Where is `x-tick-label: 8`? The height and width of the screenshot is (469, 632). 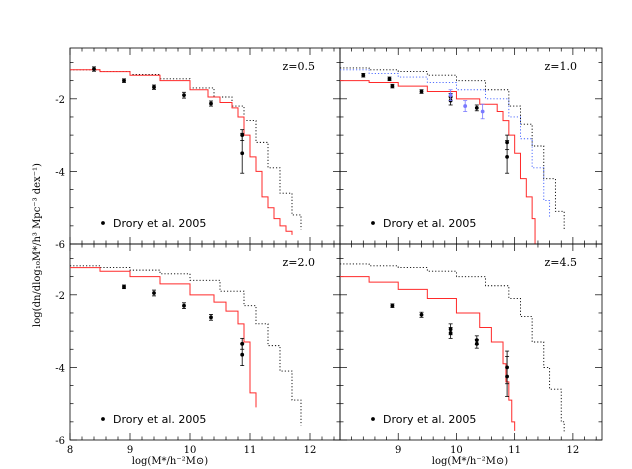 x-tick-label: 8 is located at coordinates (70, 450).